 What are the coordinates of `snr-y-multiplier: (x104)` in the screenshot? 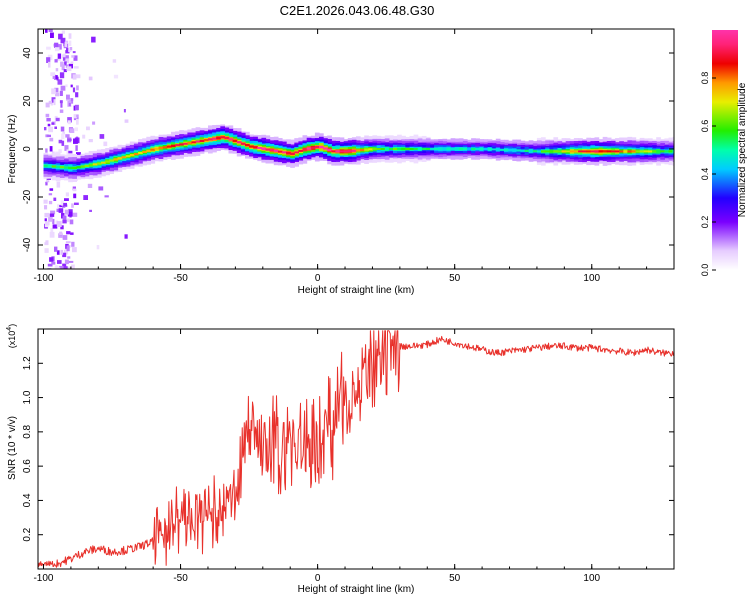 It's located at (11, 336).